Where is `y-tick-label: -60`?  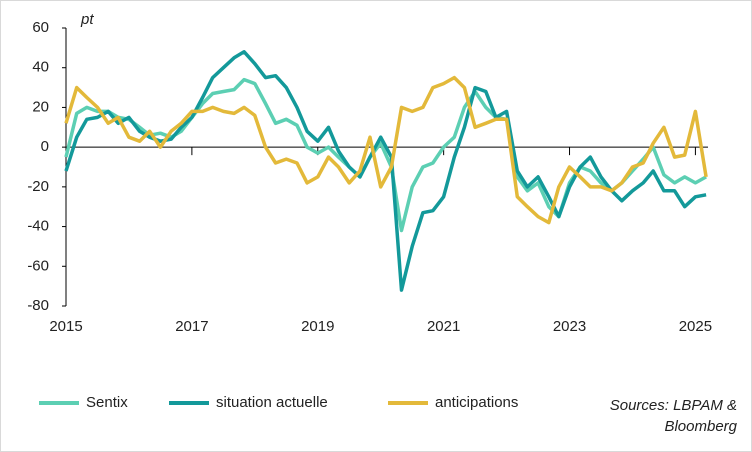 y-tick-label: -60 is located at coordinates (38, 265).